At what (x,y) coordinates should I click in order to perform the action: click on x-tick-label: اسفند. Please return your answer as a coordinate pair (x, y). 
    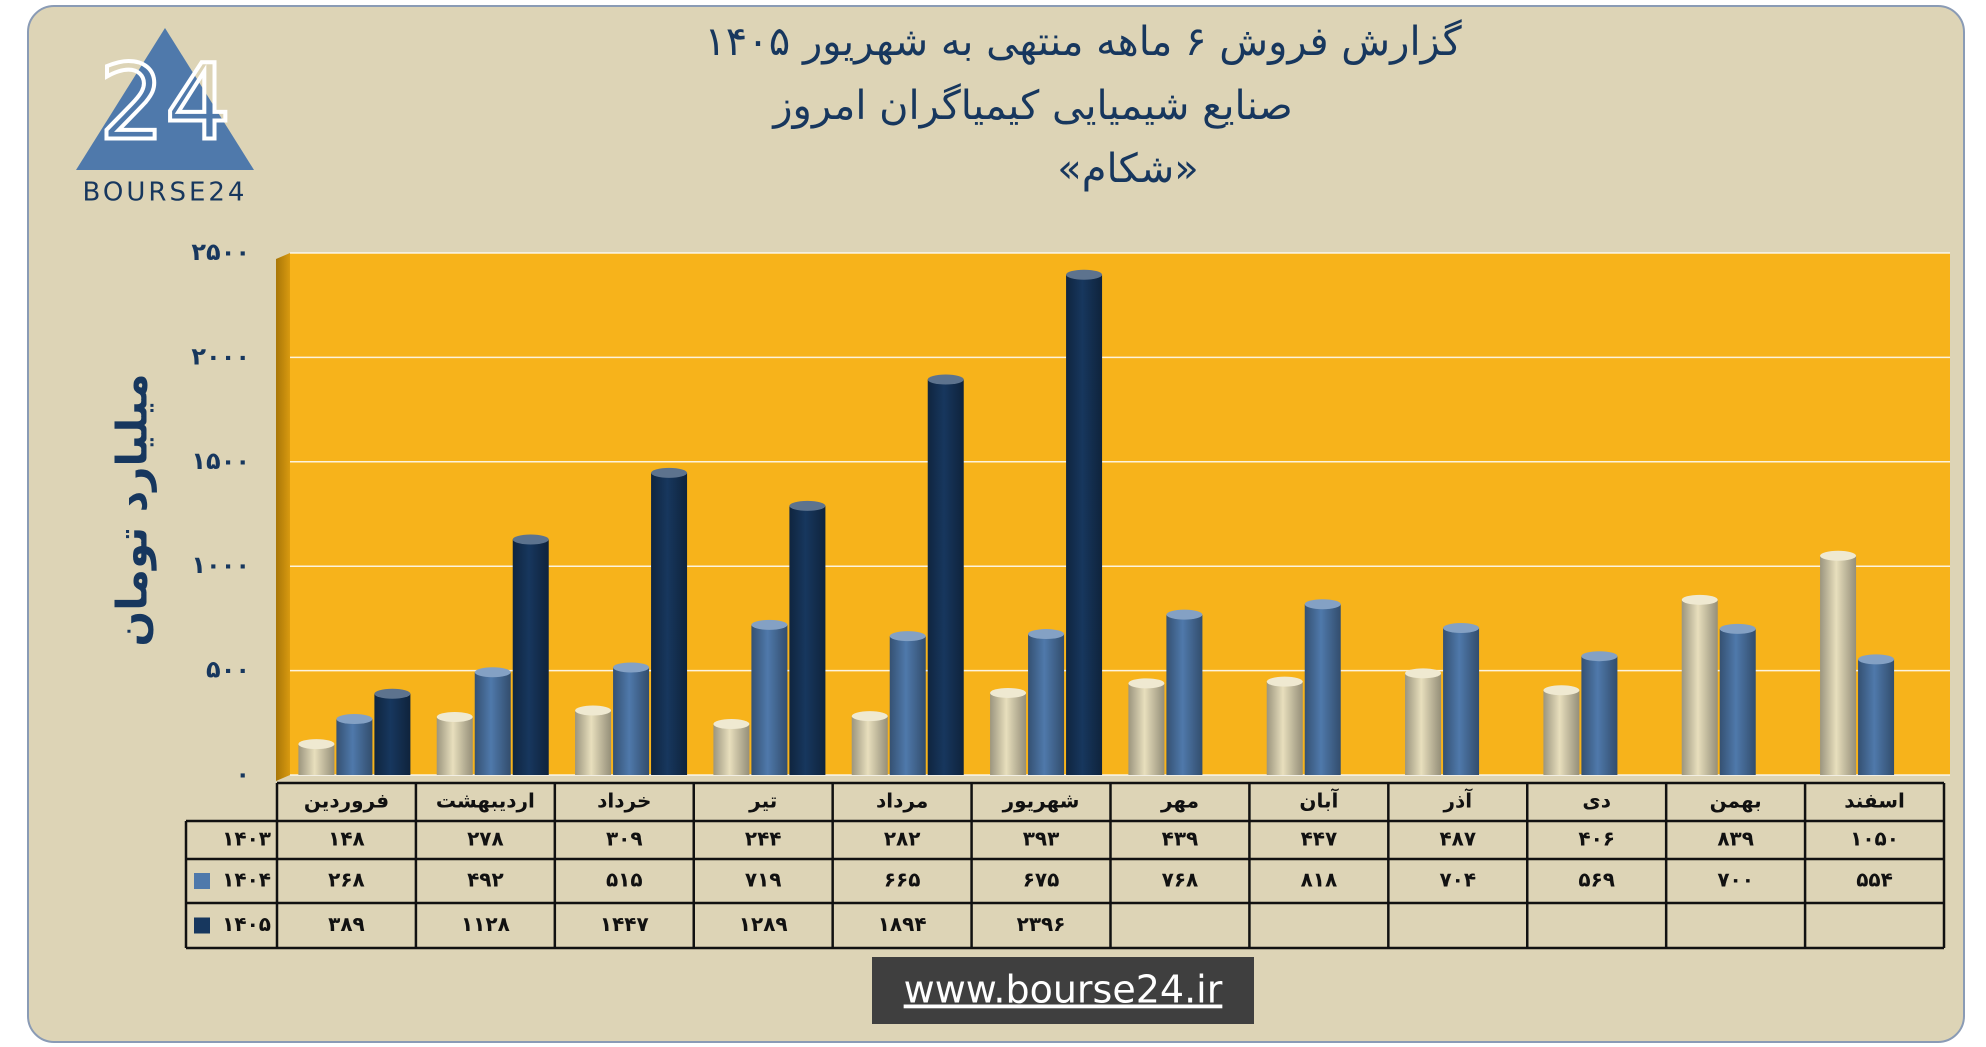
    Looking at the image, I should click on (1874, 801).